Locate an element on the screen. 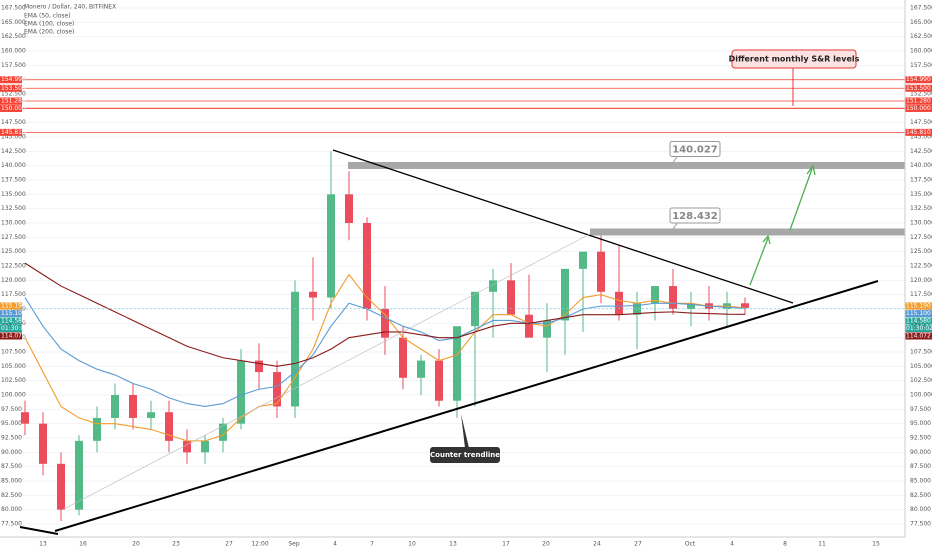 Image resolution: width=932 pixels, height=550 pixels. y-tick-label: 97.500 is located at coordinates (920, 409).